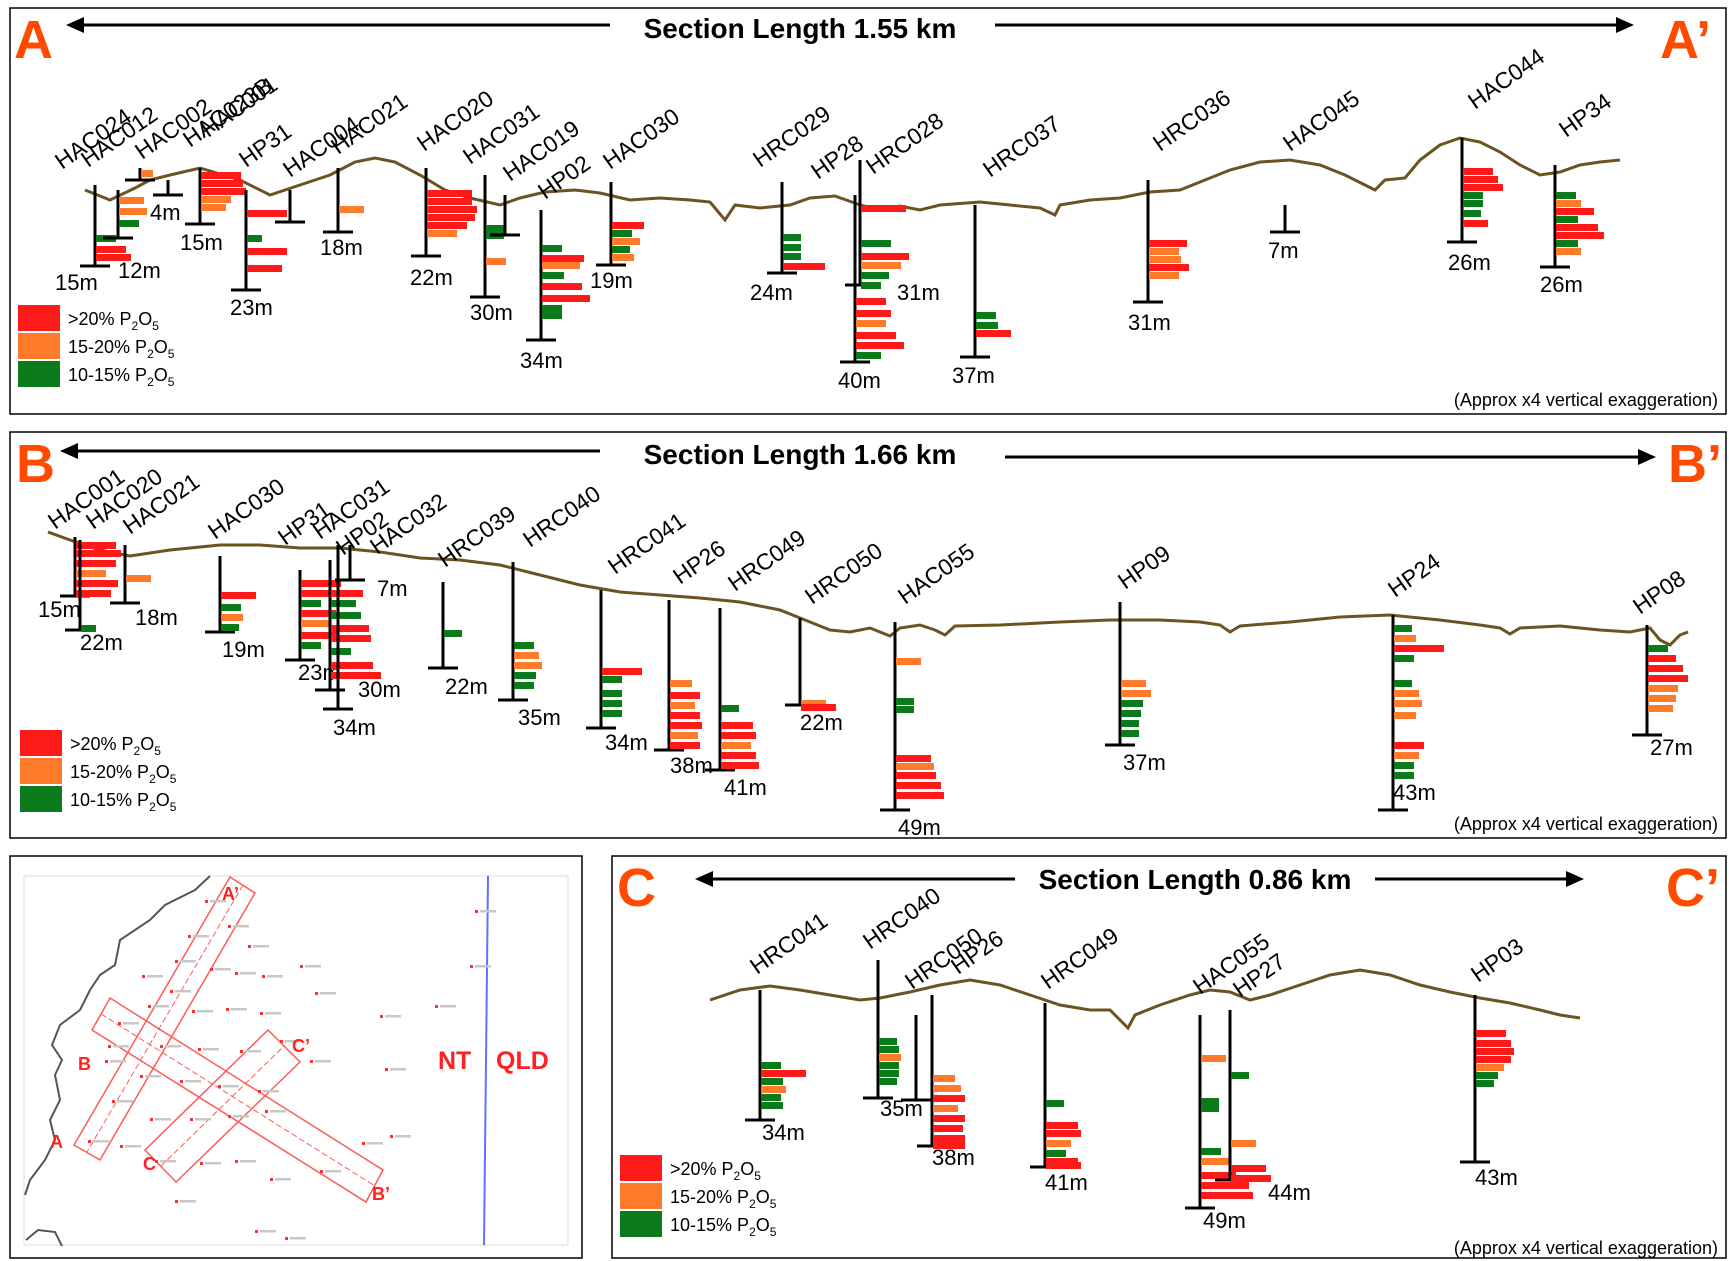  I want to click on drillhole-depth-label: 49m, so click(1224, 1220).